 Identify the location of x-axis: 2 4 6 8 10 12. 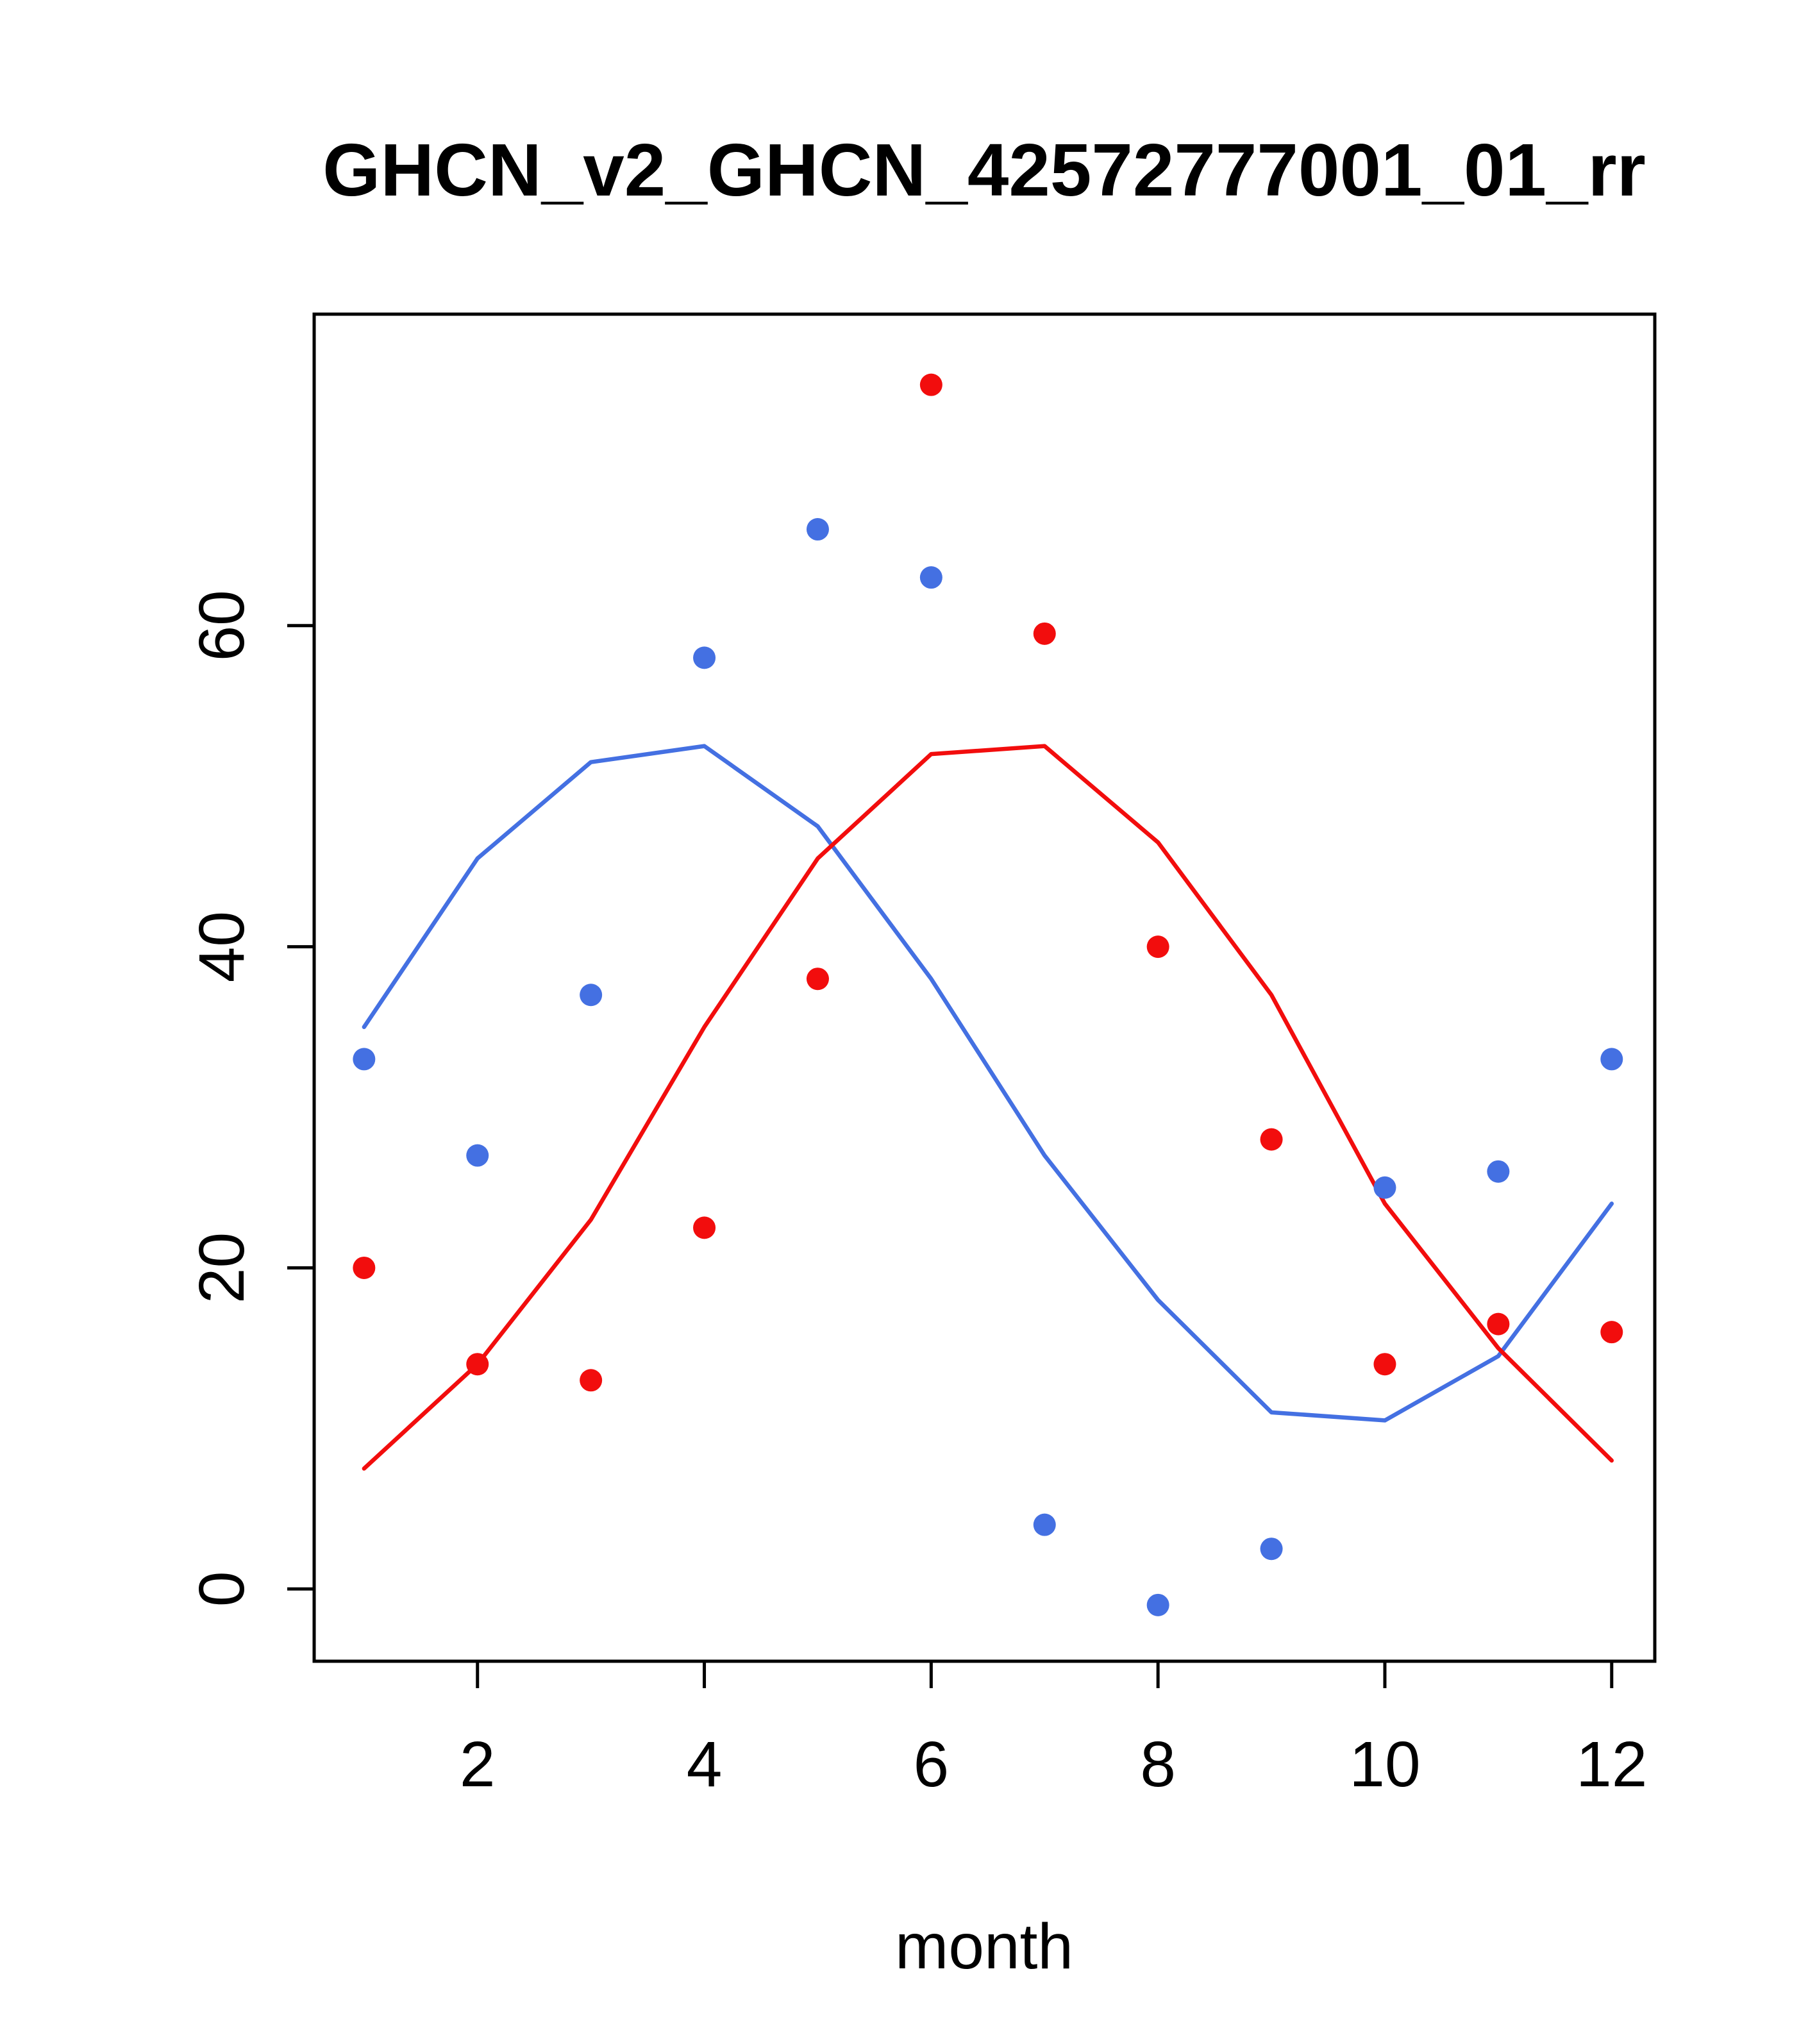
(1053, 1731).